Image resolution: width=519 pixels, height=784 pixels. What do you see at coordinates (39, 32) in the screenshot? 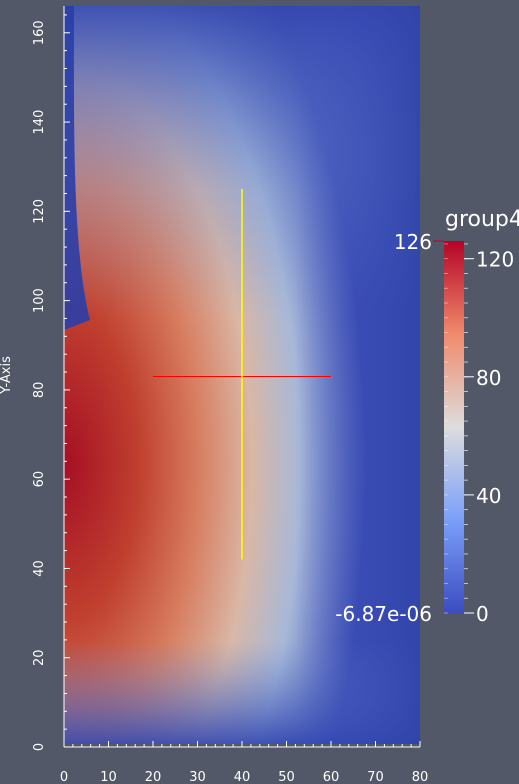
I see `y-tick-label: 160` at bounding box center [39, 32].